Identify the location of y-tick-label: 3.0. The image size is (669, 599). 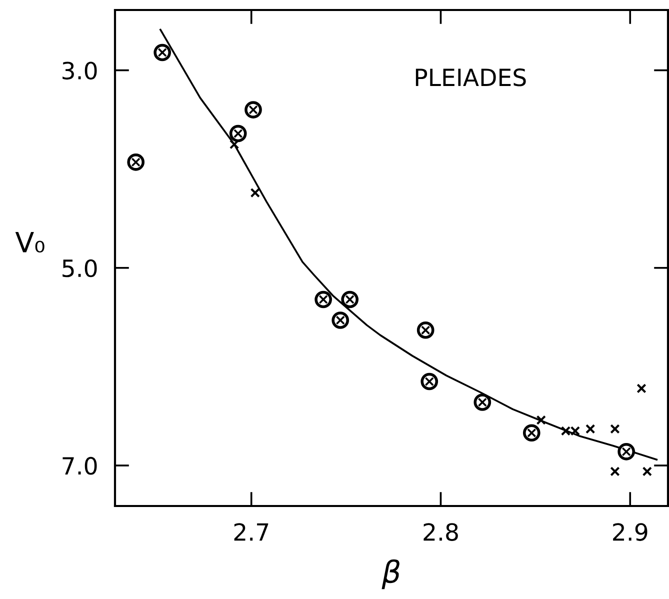
(79, 71).